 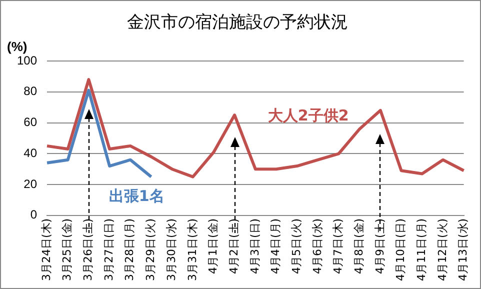 What do you see at coordinates (46, 250) in the screenshot?
I see `x-tick-label: 3月24日(木)` at bounding box center [46, 250].